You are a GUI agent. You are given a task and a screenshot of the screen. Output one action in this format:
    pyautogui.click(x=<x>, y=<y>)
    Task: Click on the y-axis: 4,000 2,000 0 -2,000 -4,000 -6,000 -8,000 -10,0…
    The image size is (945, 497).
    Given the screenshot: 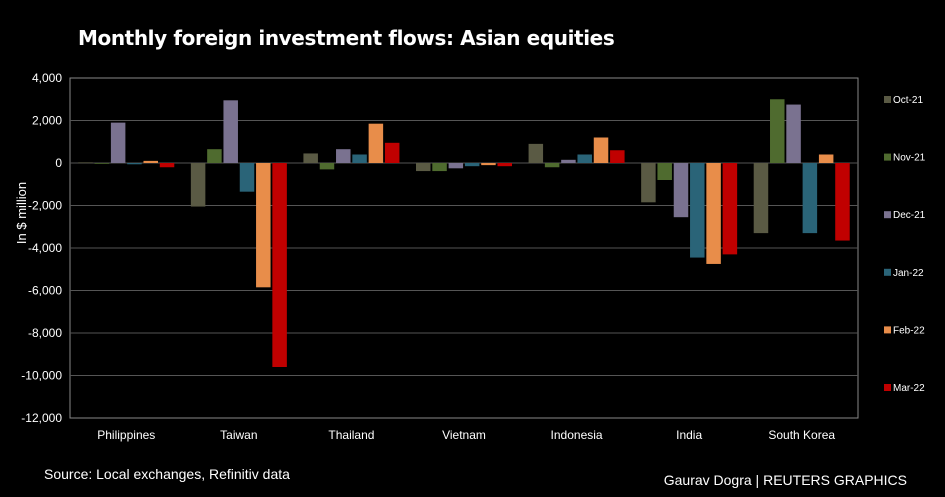 What is the action you would take?
    pyautogui.click(x=41, y=248)
    